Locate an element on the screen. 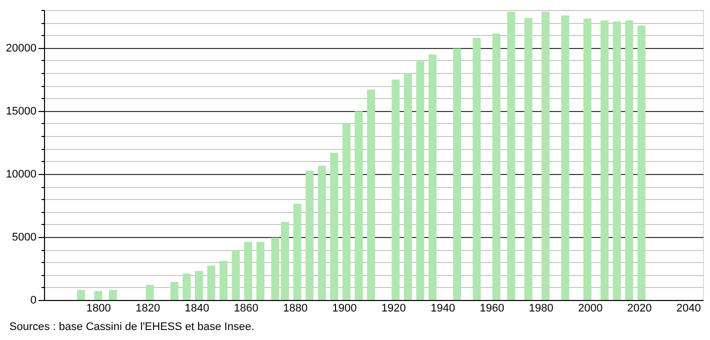 This screenshot has height=340, width=710. x-tick-label: 1920 is located at coordinates (393, 308).